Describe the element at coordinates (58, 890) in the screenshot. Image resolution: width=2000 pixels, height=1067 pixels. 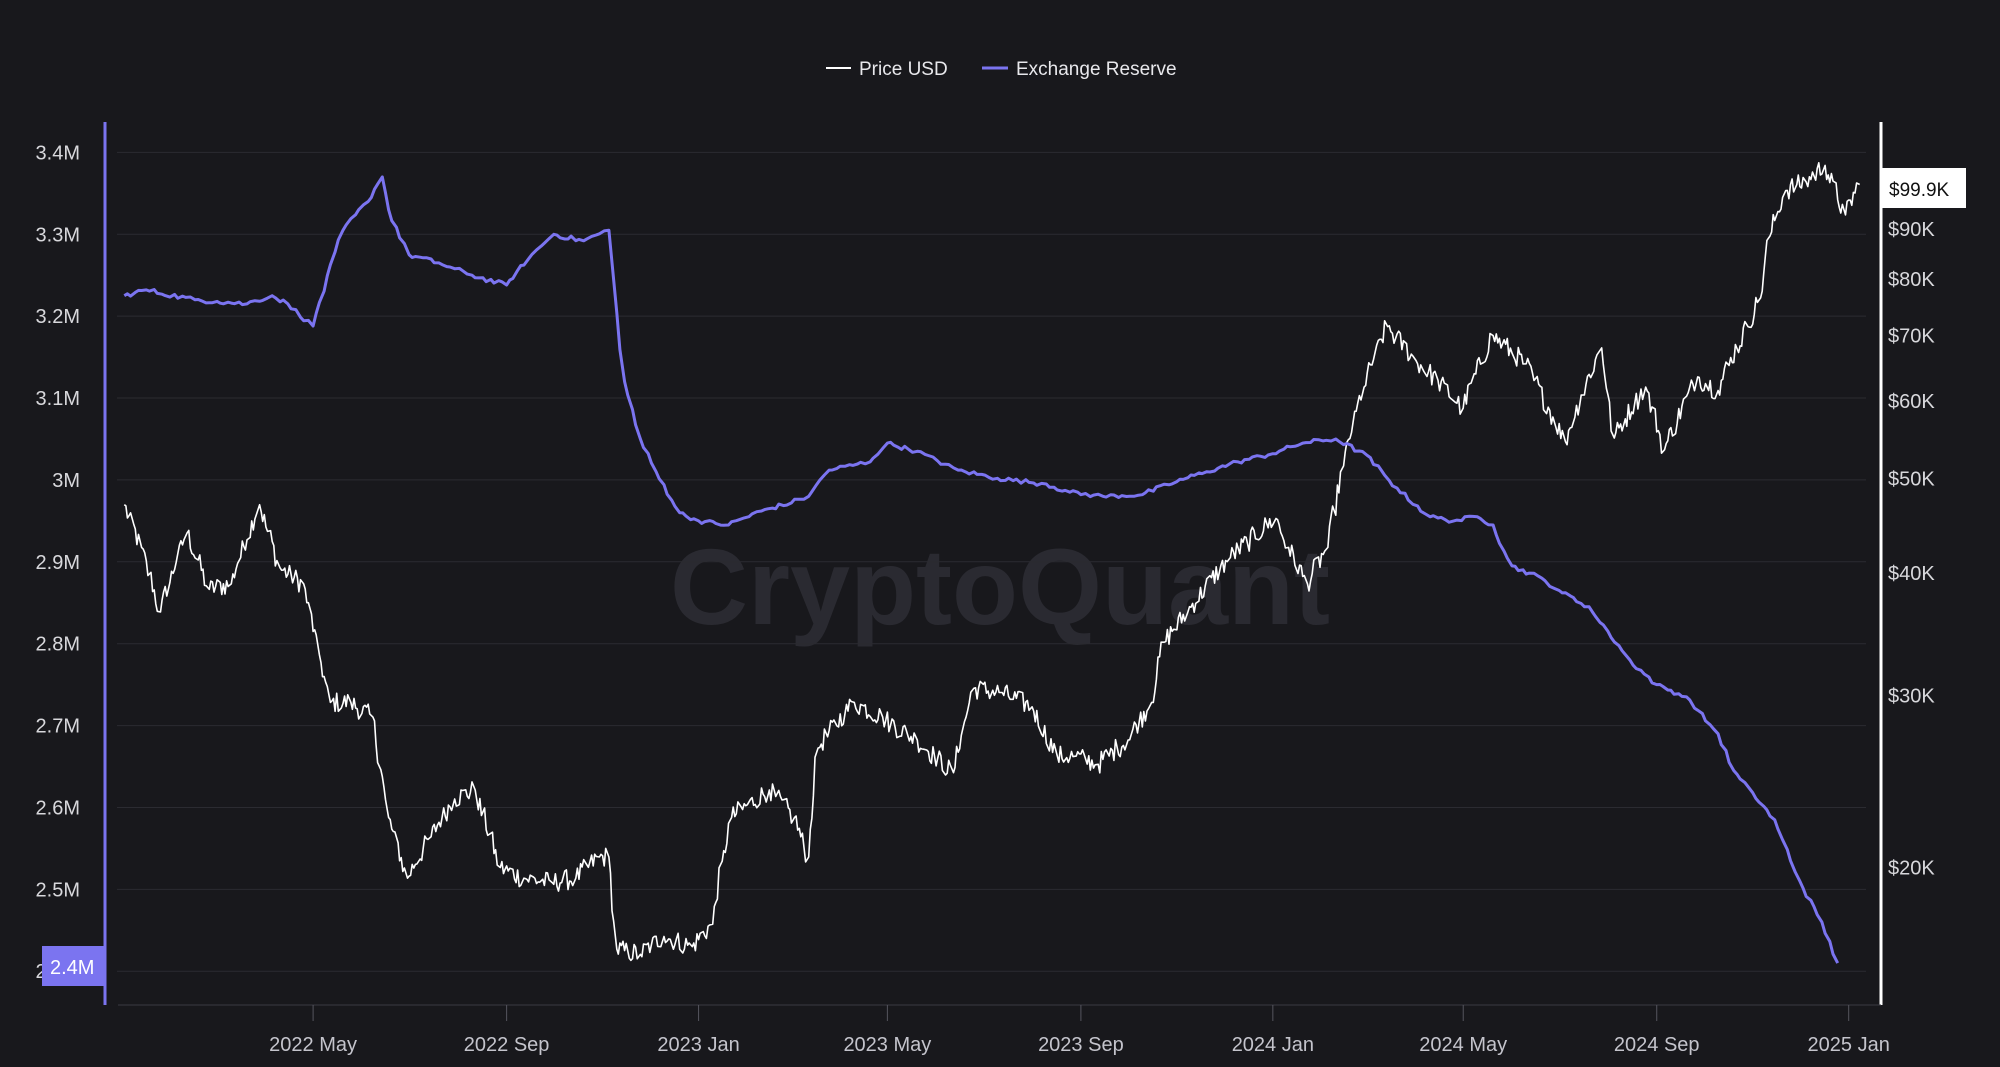
I see `left-tick-label: 2.5M` at that location.